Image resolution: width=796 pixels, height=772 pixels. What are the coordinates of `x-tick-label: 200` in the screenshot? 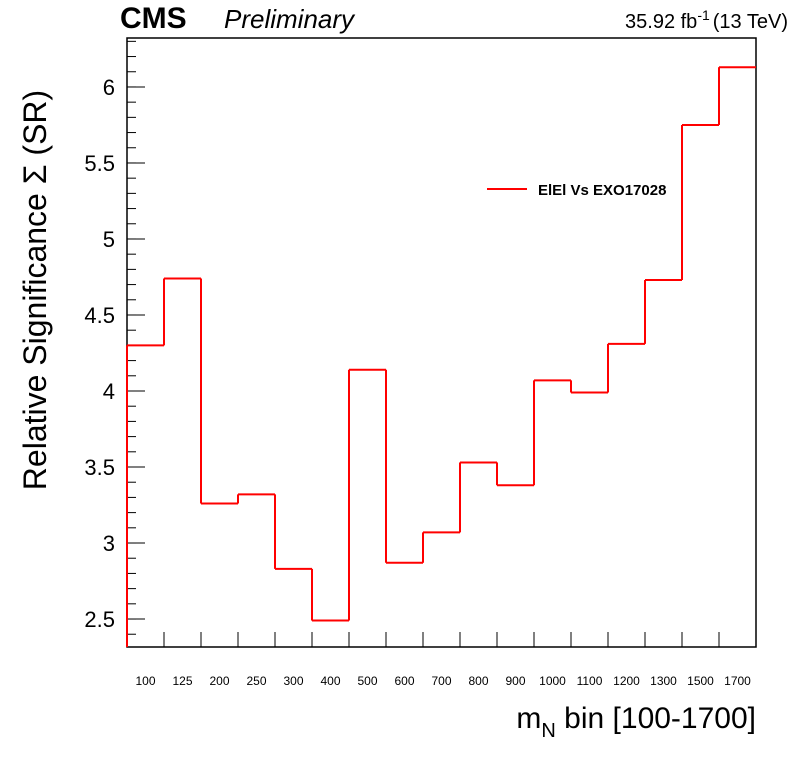 It's located at (219, 681).